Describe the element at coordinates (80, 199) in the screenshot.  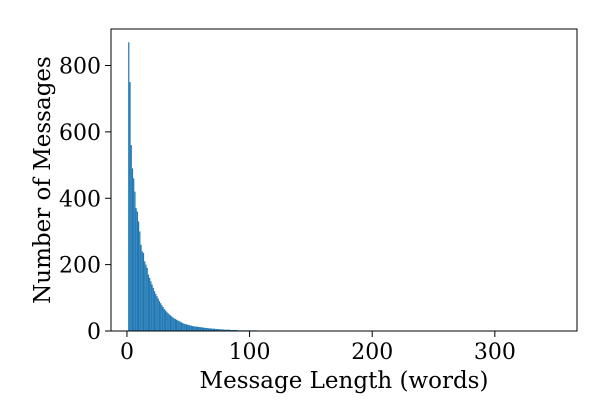
I see `y-tick-label: 400` at that location.